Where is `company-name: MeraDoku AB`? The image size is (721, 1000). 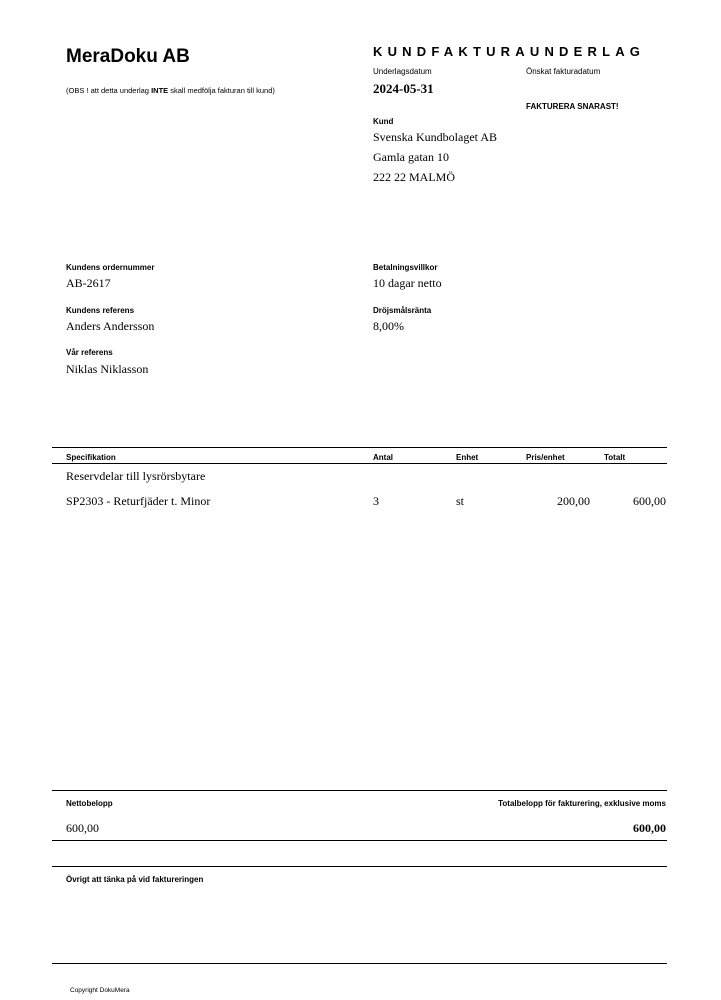
company-name: MeraDoku AB is located at coordinates (128, 56).